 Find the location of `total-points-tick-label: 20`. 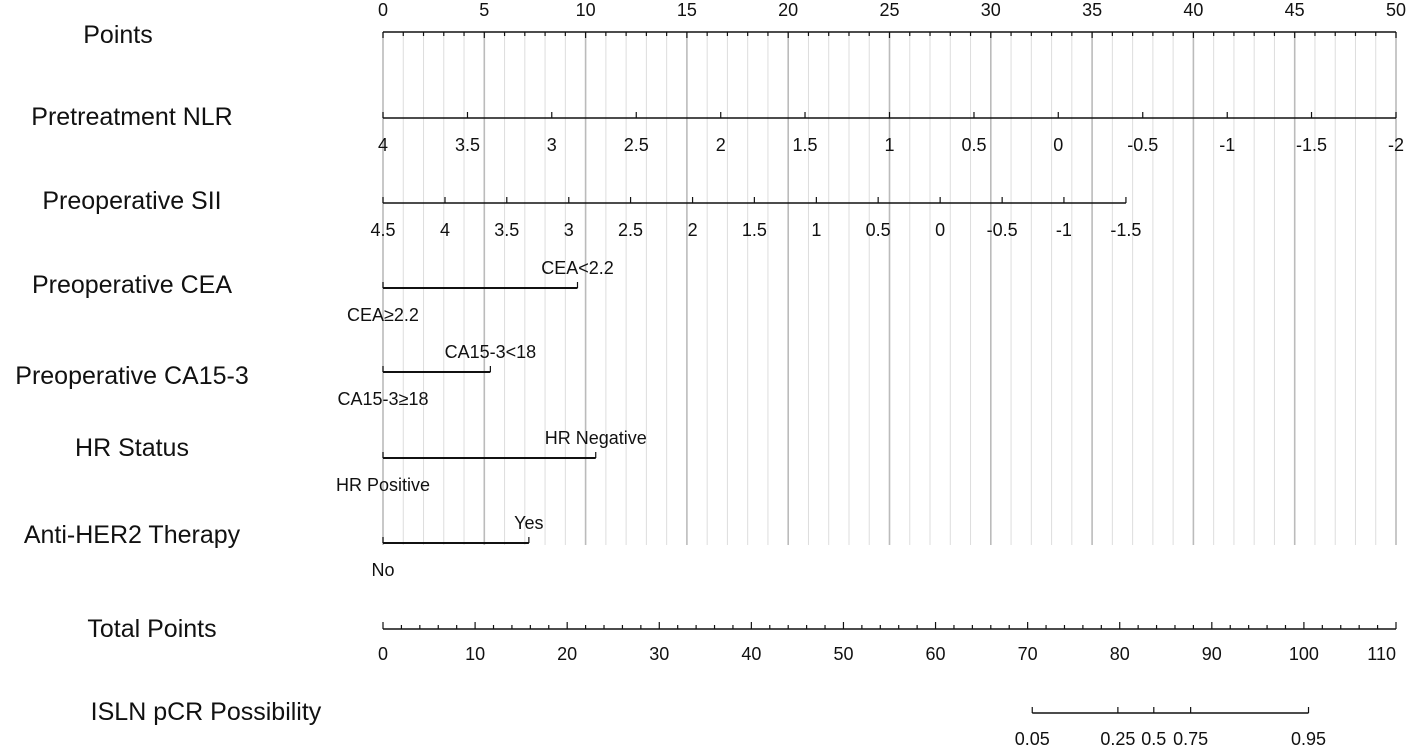

total-points-tick-label: 20 is located at coordinates (567, 654).